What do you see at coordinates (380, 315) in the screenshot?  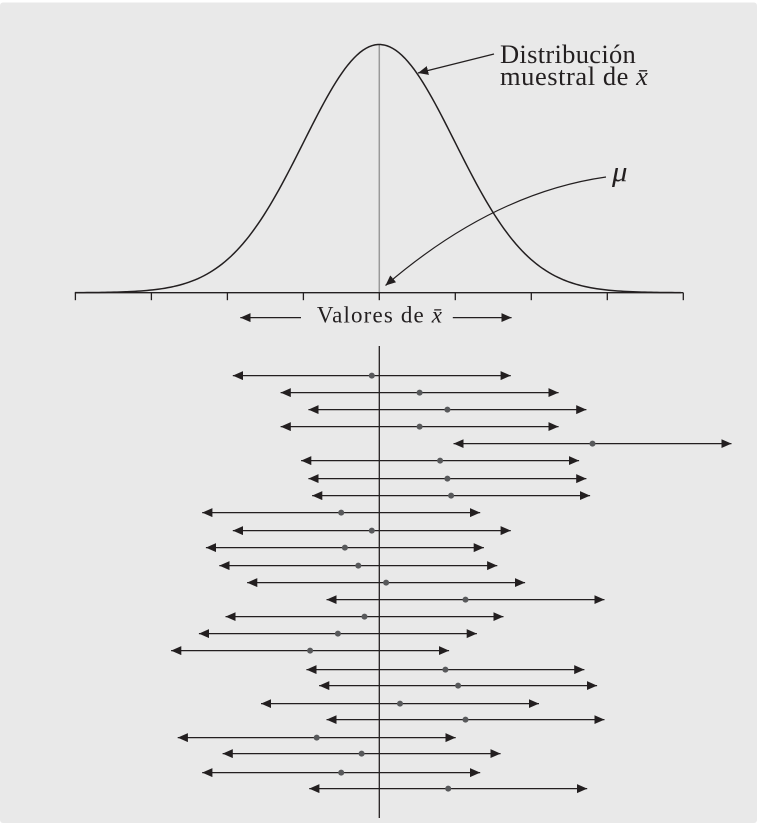 I see `svg-text: Valores de x̄` at bounding box center [380, 315].